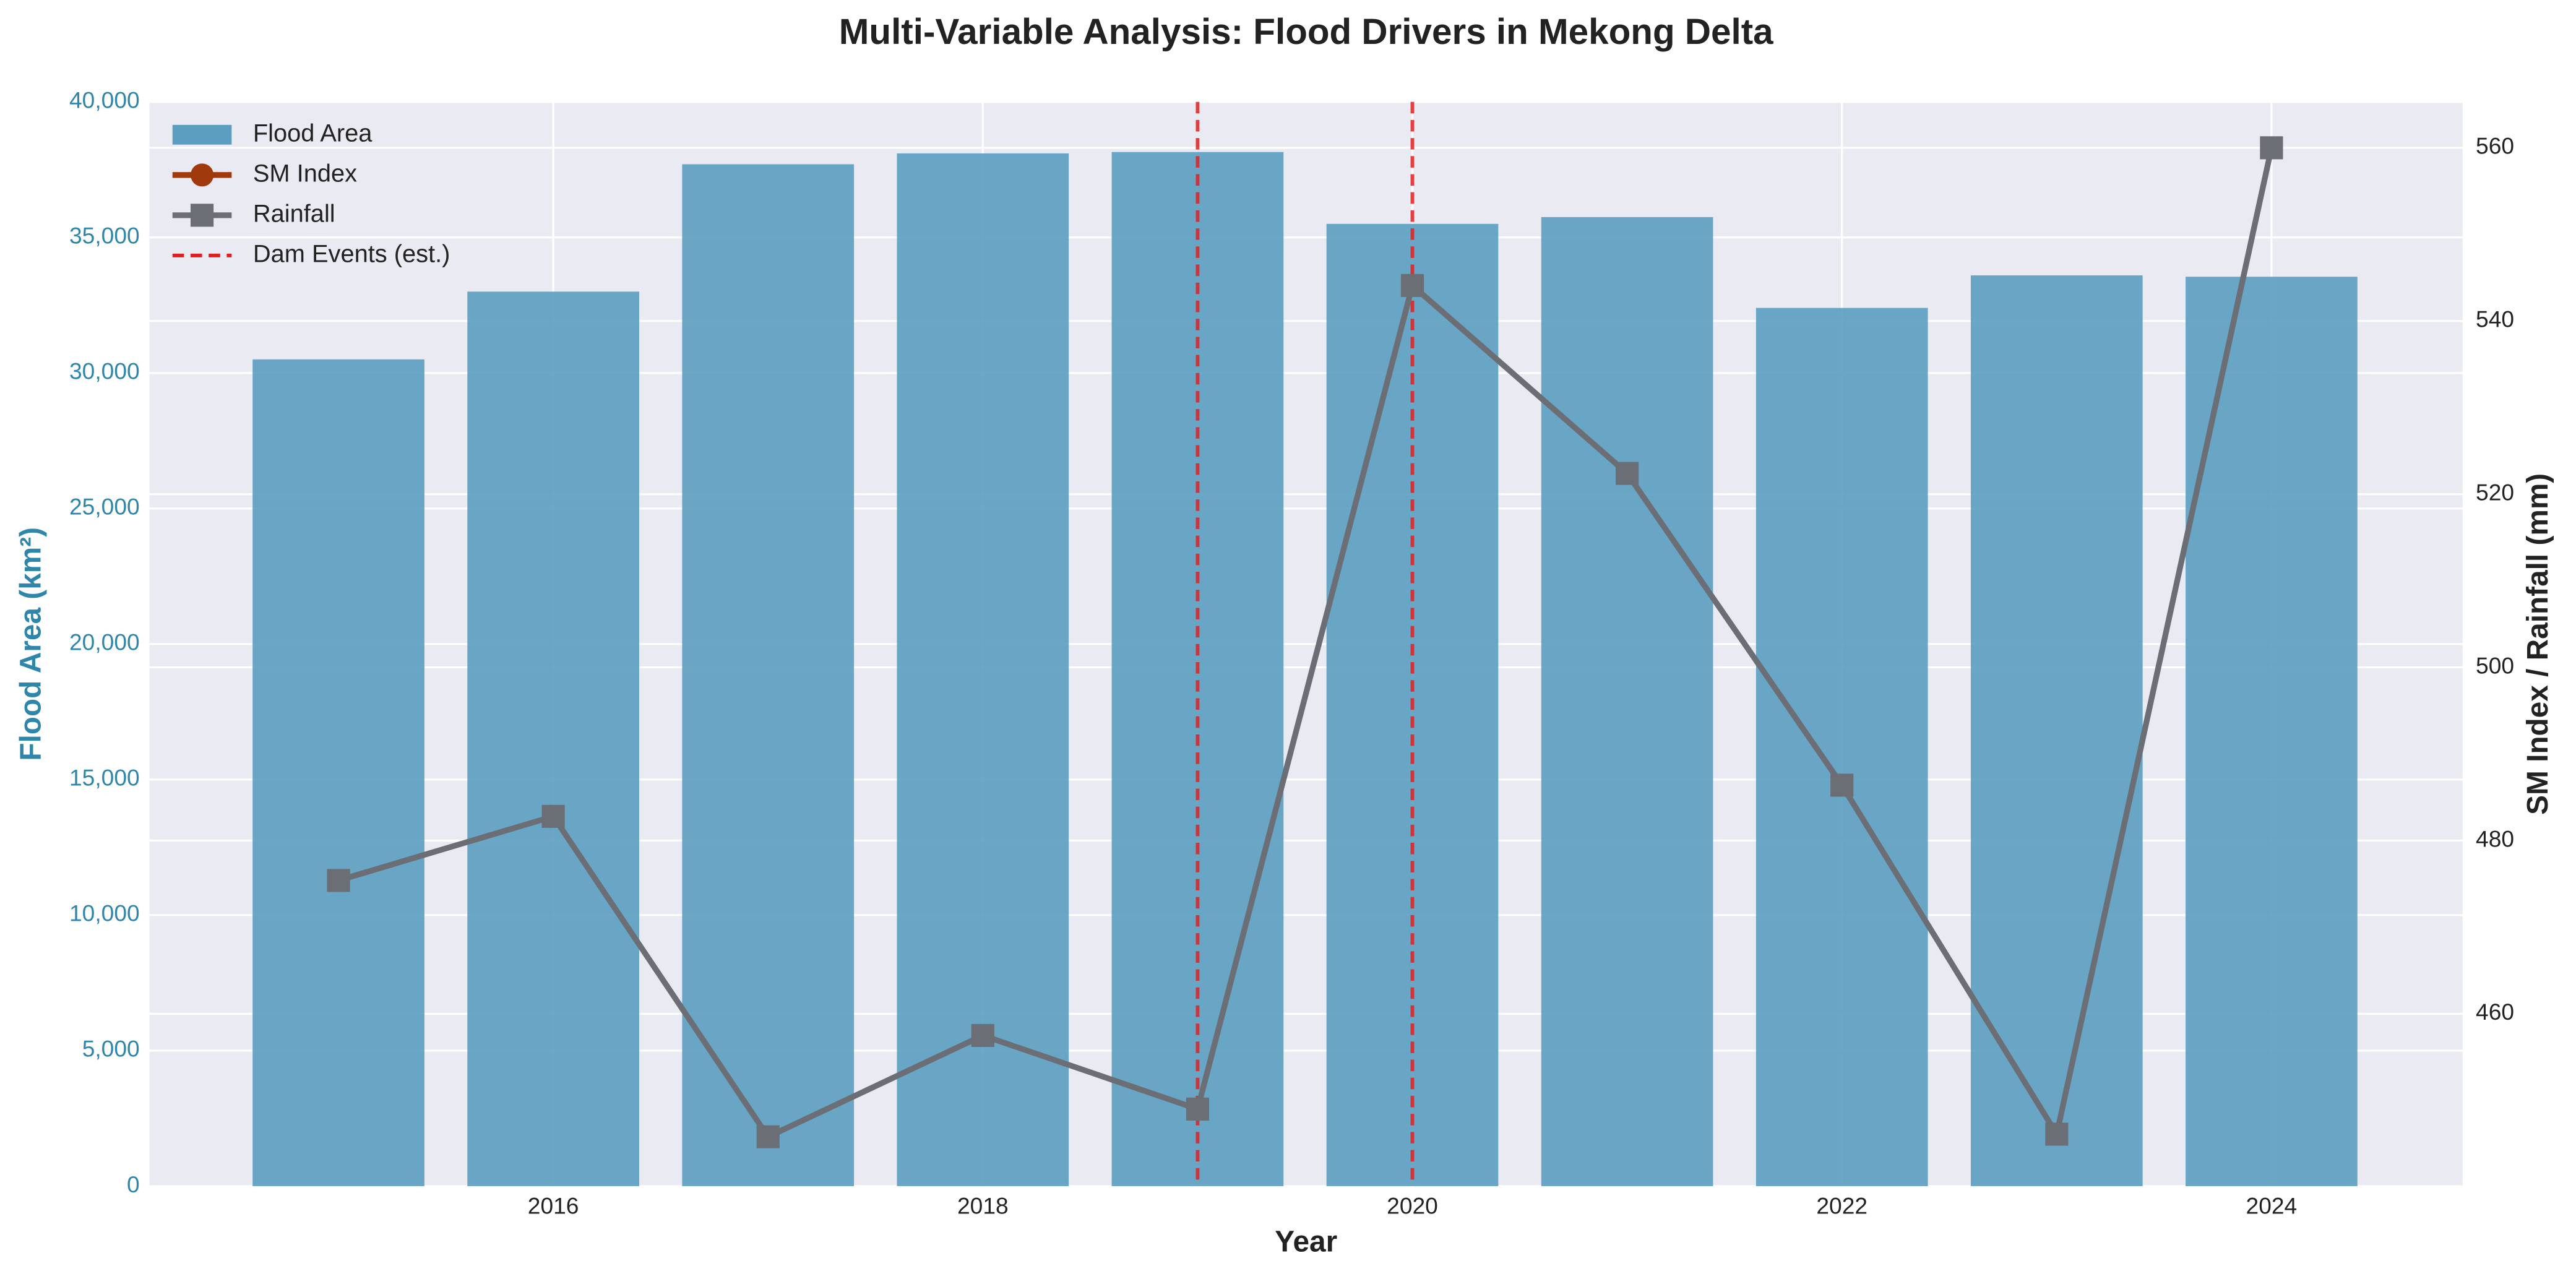  What do you see at coordinates (351, 253) in the screenshot?
I see `legend-label: Dam Events (est.)` at bounding box center [351, 253].